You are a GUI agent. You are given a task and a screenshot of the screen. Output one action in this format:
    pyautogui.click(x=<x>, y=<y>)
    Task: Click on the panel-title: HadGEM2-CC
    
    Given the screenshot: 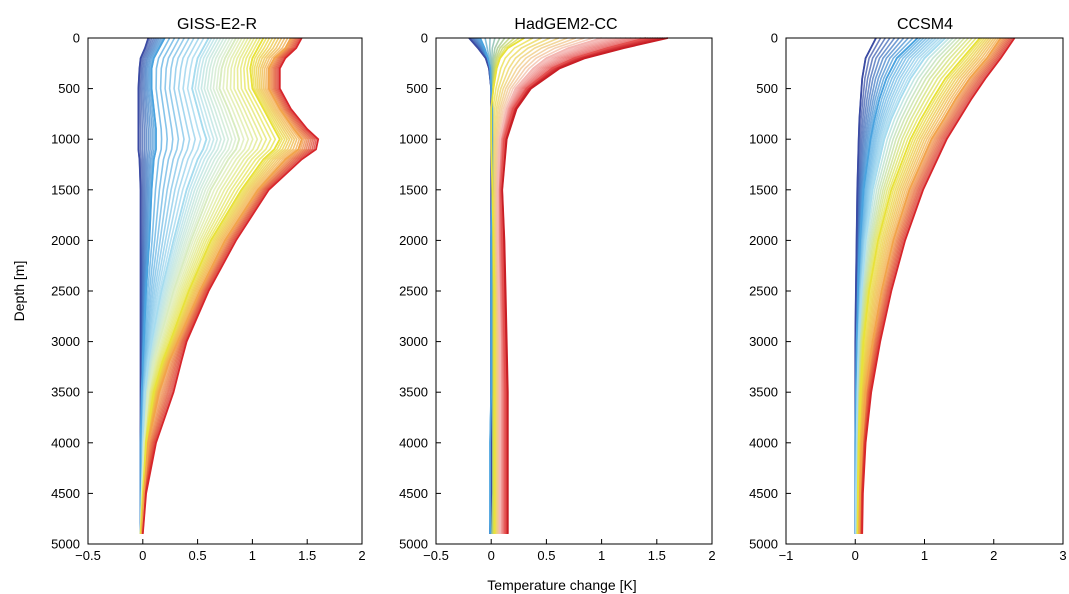 What is the action you would take?
    pyautogui.click(x=565, y=24)
    